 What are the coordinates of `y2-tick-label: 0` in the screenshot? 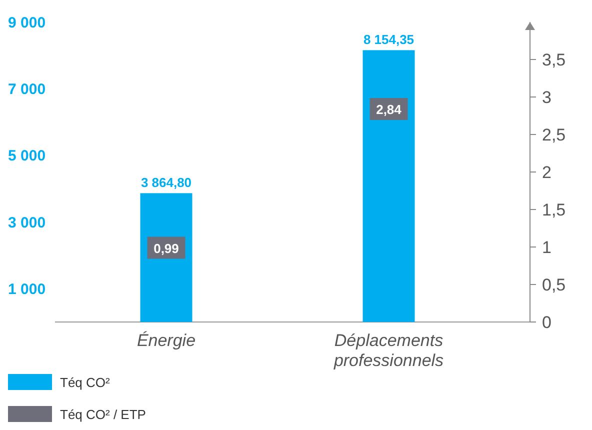 It's located at (547, 322).